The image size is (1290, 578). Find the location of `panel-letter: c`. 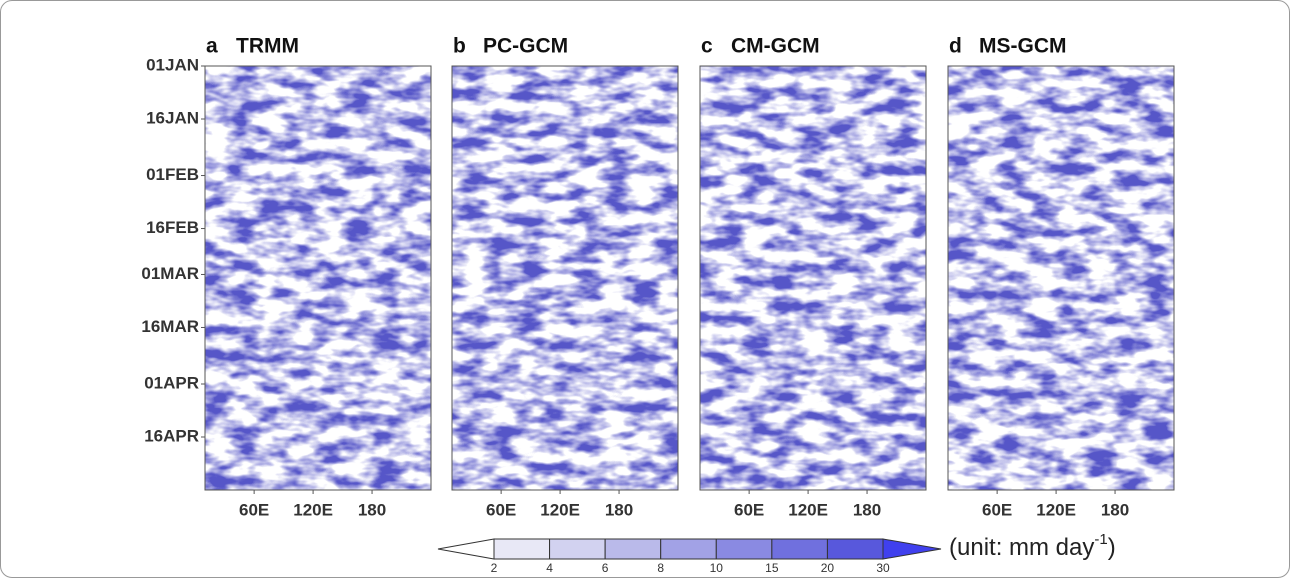

panel-letter: c is located at coordinates (707, 46).